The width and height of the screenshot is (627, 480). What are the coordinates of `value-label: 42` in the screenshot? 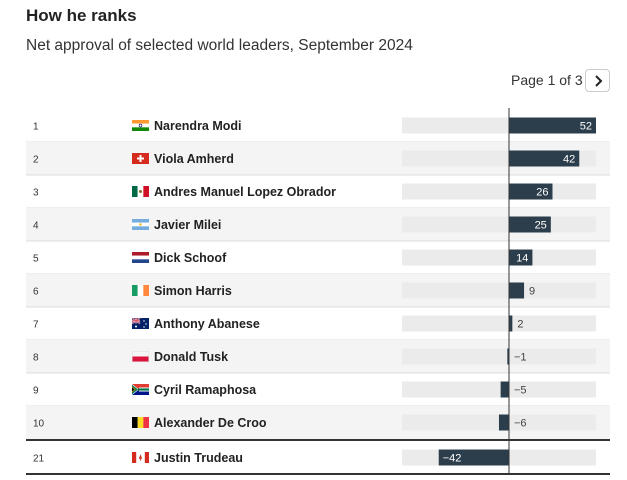 It's located at (569, 160).